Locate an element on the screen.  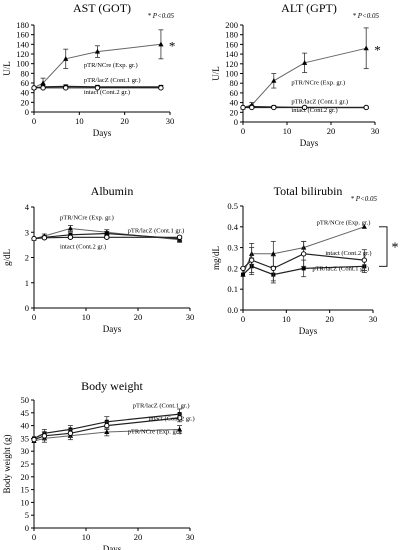
y-tick-label: 0.5 is located at coordinates (232, 206).